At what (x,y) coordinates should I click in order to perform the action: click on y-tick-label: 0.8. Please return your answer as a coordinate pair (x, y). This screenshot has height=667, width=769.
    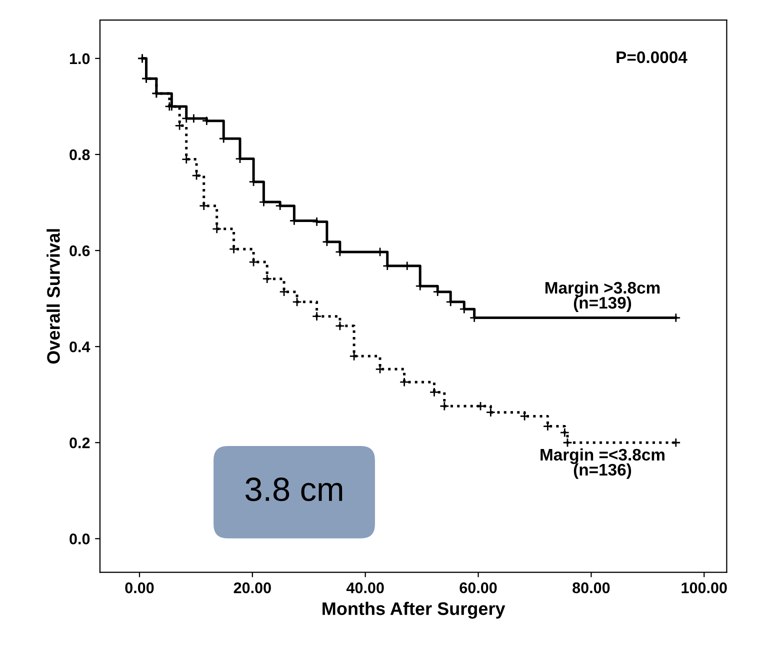
    Looking at the image, I should click on (80, 154).